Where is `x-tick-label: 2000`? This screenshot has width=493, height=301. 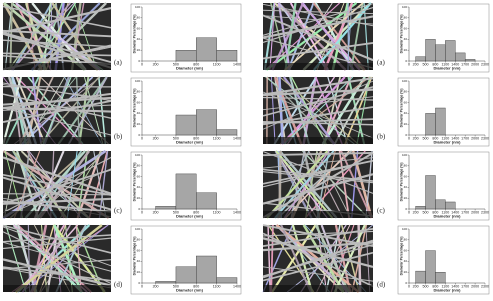
x-tick-label: 2000 is located at coordinates (475, 286).